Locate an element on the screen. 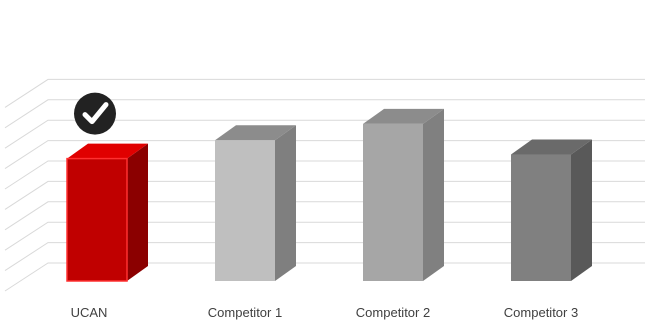 This screenshot has width=649, height=322. checkmark-icon is located at coordinates (95, 113).